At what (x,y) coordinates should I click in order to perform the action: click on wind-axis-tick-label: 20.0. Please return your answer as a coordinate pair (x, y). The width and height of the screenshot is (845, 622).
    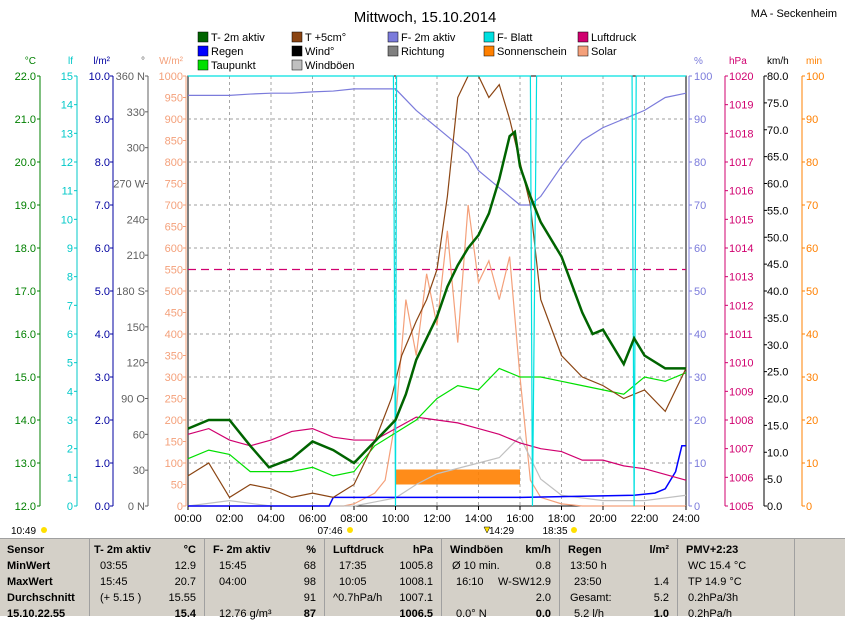
    Looking at the image, I should click on (777, 400).